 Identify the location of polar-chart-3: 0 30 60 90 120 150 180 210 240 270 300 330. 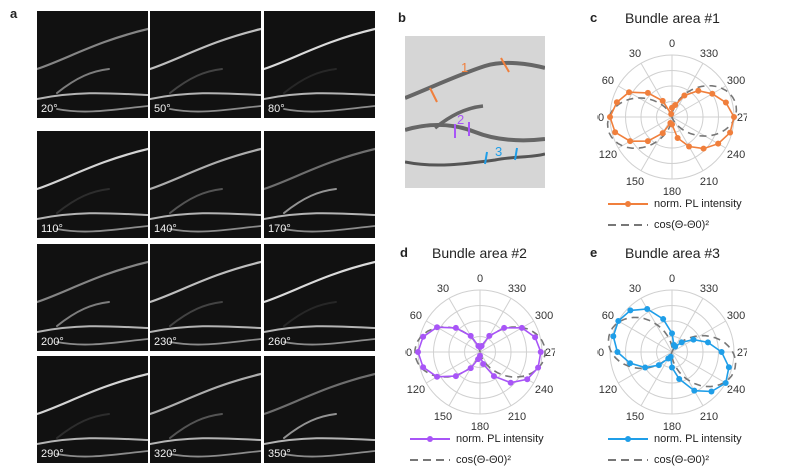
(672, 351).